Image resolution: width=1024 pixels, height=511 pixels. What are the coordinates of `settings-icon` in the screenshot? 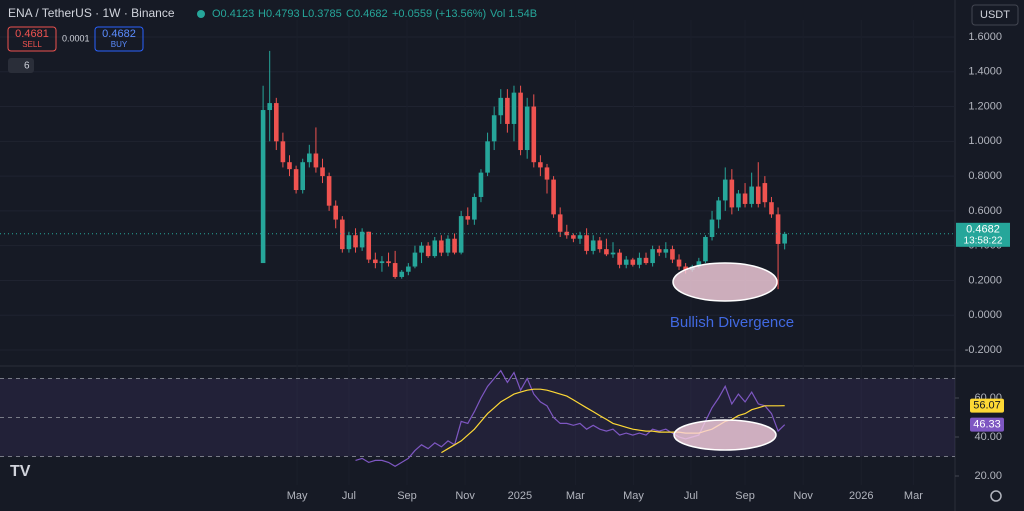 It's located at (996, 496).